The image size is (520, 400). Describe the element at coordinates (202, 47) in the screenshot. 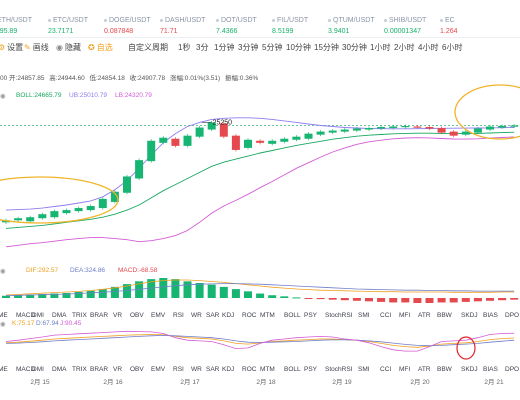

I see `period-3m: 3分` at that location.